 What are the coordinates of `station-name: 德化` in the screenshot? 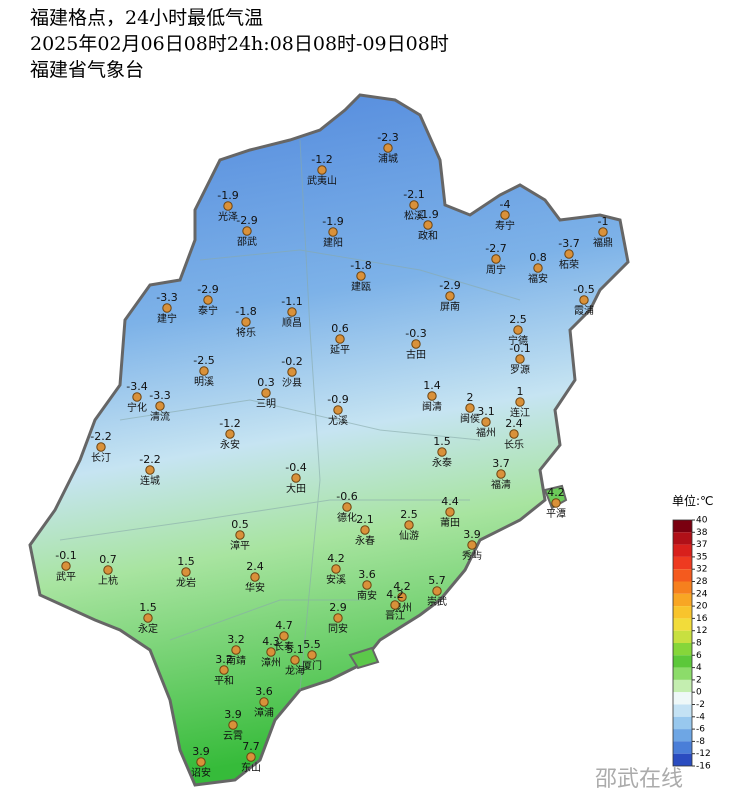 It's located at (347, 517).